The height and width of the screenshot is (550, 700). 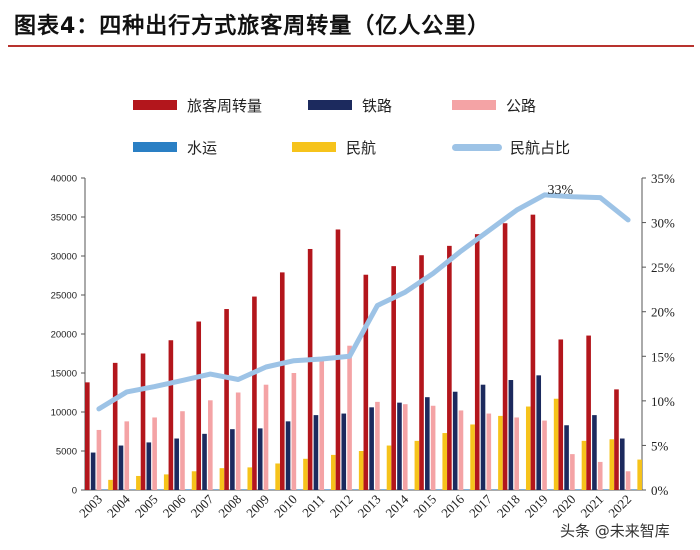 What do you see at coordinates (64, 335) in the screenshot?
I see `y-left-tick-label: 20000` at bounding box center [64, 335].